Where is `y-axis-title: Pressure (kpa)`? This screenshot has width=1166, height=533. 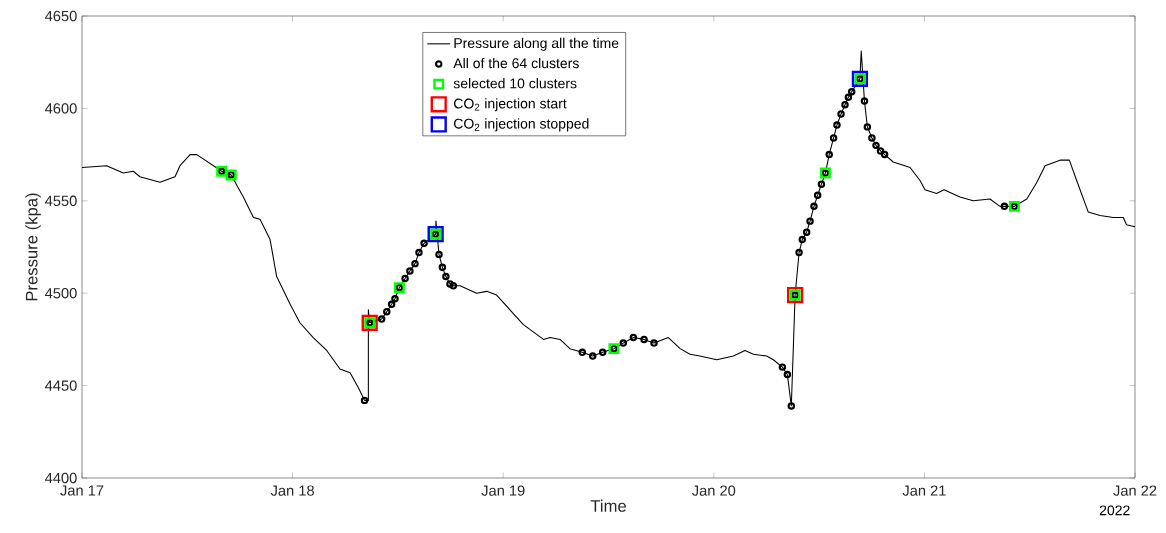 y-axis-title: Pressure (kpa) is located at coordinates (33, 247).